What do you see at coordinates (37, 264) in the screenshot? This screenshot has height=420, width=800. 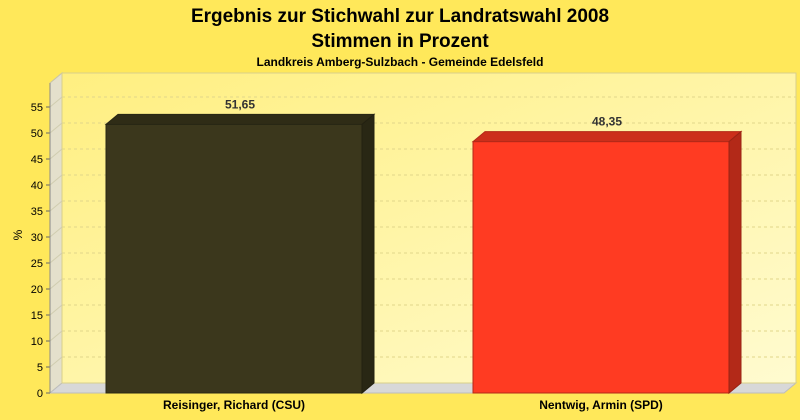 I see `y-tick-label: 25` at bounding box center [37, 264].